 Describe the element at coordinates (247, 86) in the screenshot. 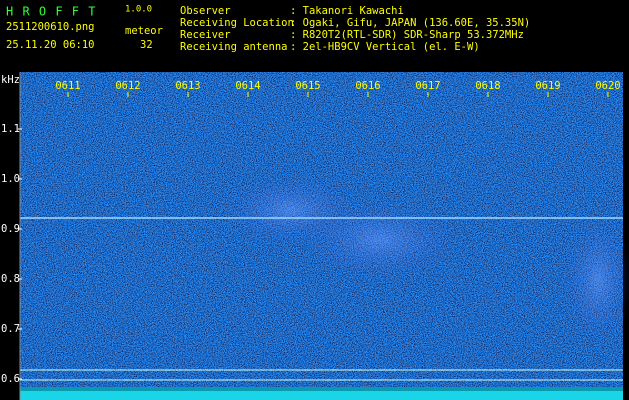

I see `time-label: 0614` at that location.